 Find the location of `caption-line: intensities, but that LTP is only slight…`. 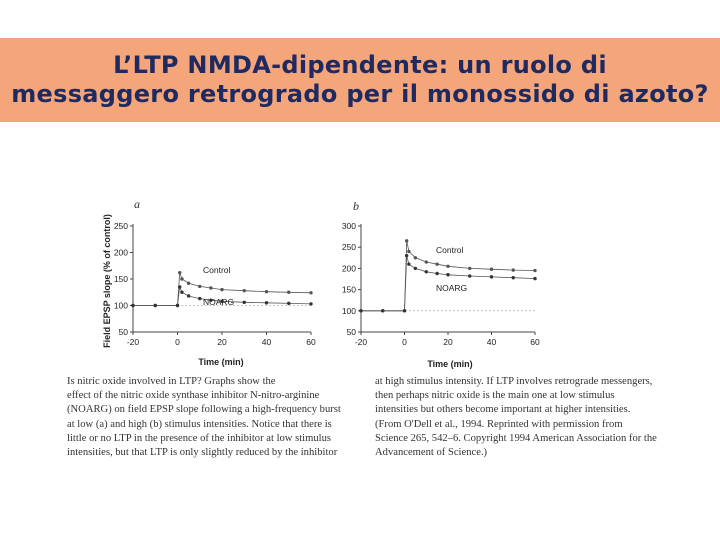

caption-line: intensities, but that LTP is only slight… is located at coordinates (202, 453).